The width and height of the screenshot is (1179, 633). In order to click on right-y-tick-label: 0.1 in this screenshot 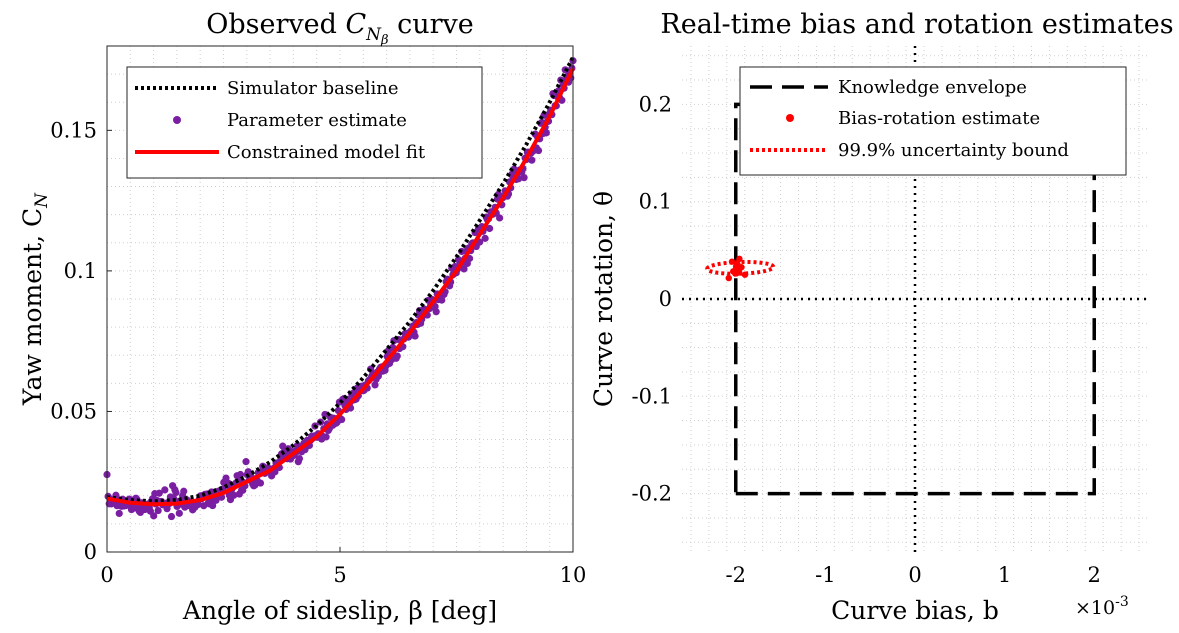, I will do `click(655, 202)`.